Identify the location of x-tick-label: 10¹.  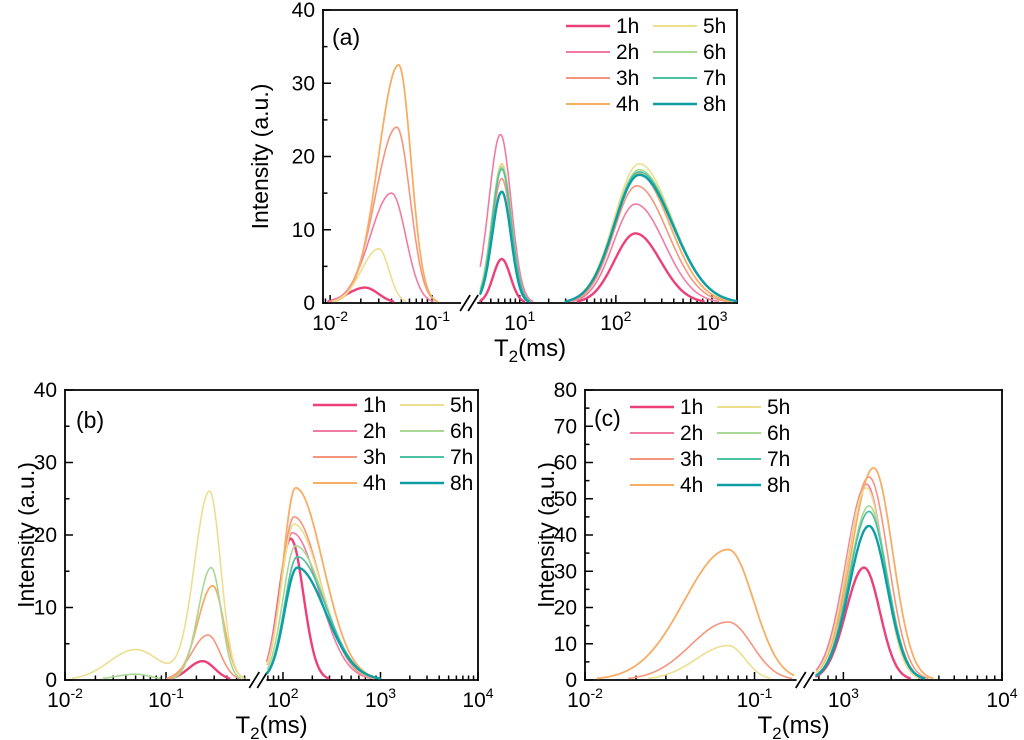
(519, 321).